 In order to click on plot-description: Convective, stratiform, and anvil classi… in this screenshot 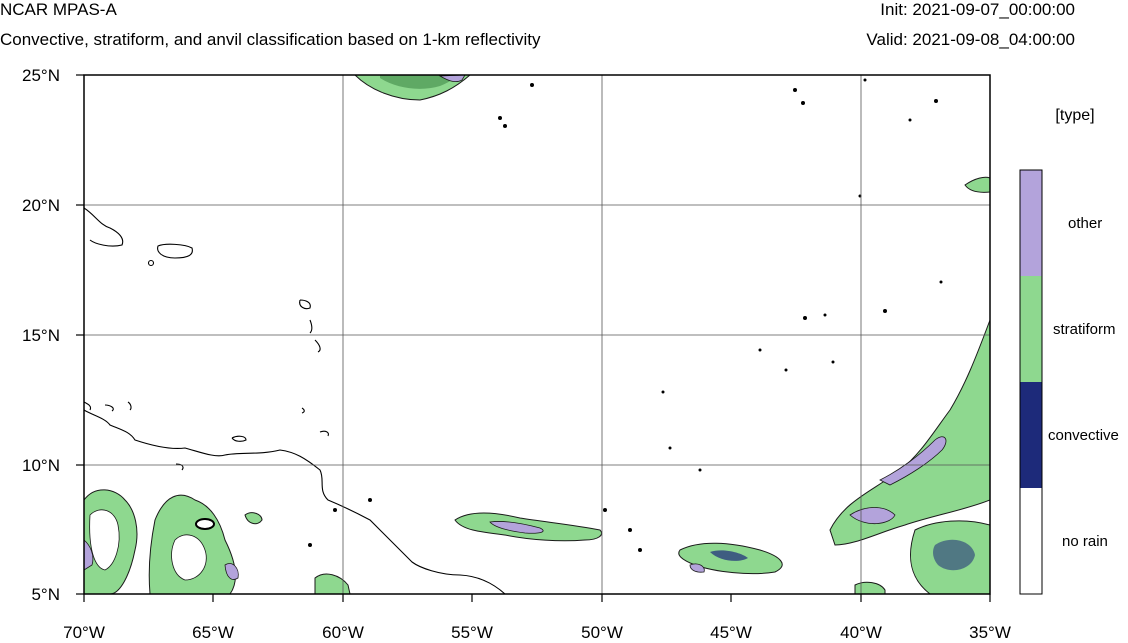, I will do `click(270, 39)`.